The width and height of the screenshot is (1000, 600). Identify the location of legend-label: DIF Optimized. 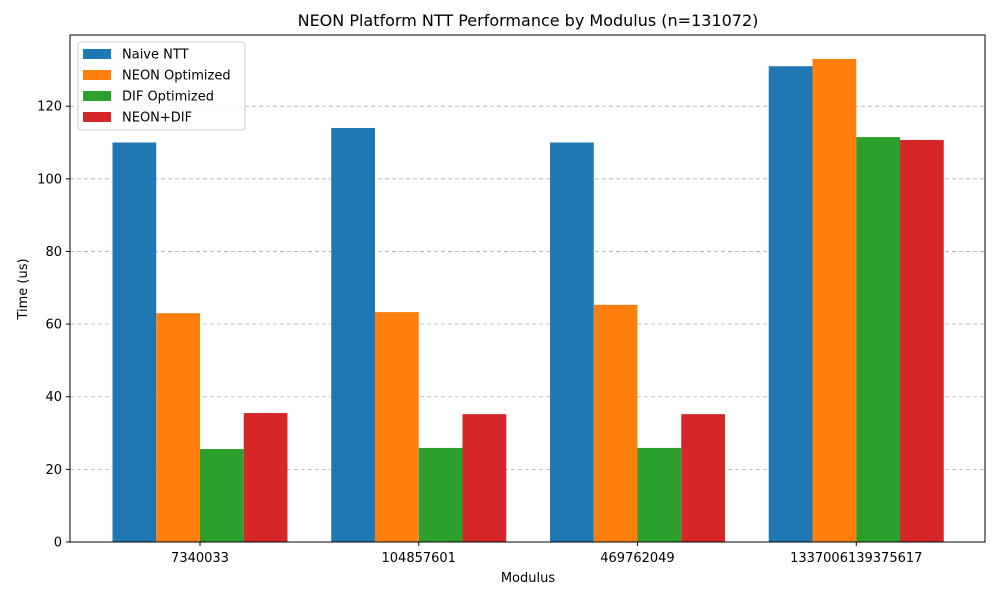
(168, 97).